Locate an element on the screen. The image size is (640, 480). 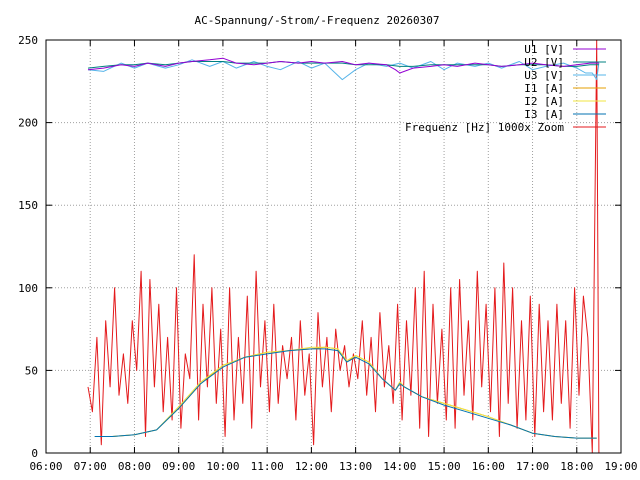
y-tick-label: 250 is located at coordinates (28, 40).